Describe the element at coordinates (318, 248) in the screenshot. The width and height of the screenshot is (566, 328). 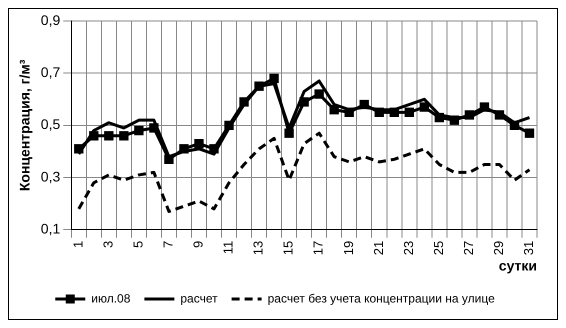
I see `x-tick-label: 17` at that location.